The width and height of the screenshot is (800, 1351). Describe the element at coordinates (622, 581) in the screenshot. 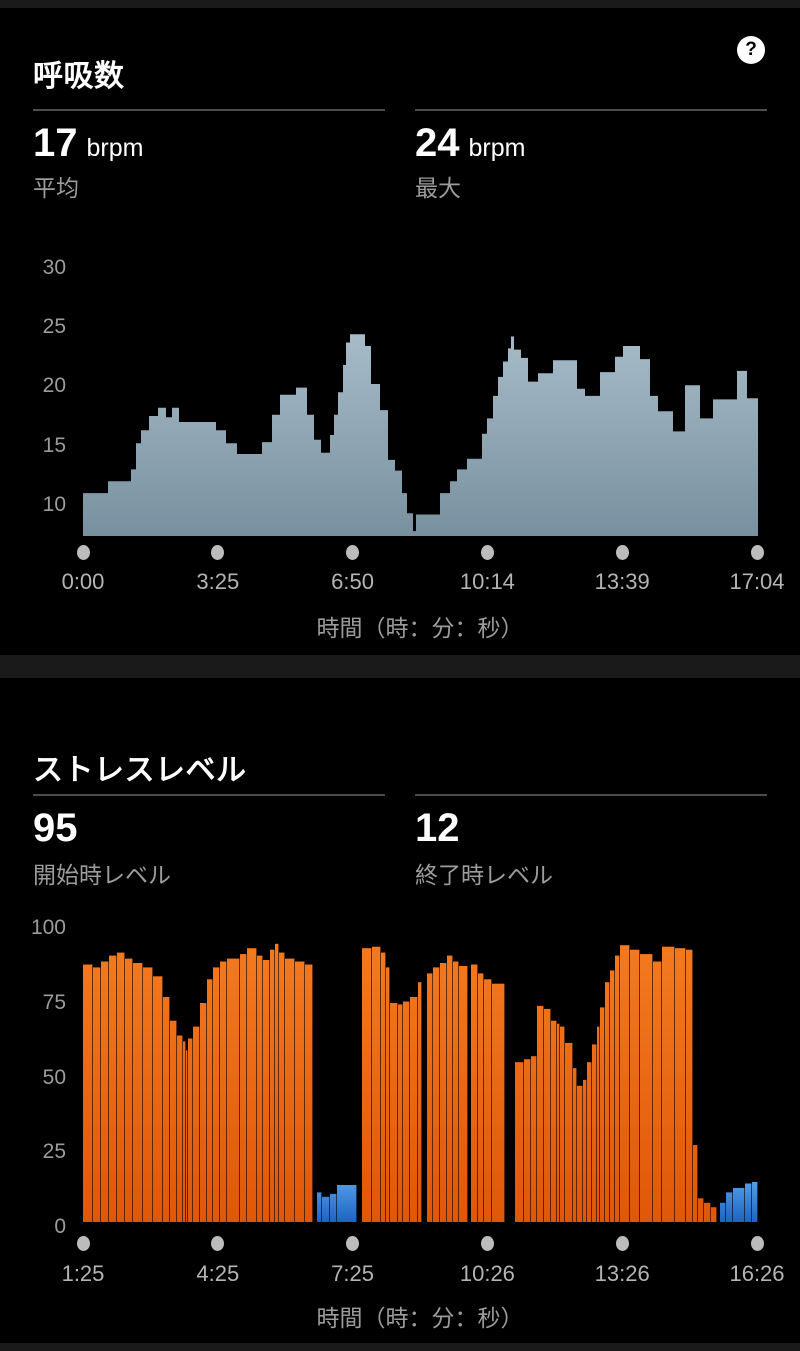

I see `x-tick-label: 13:39` at that location.